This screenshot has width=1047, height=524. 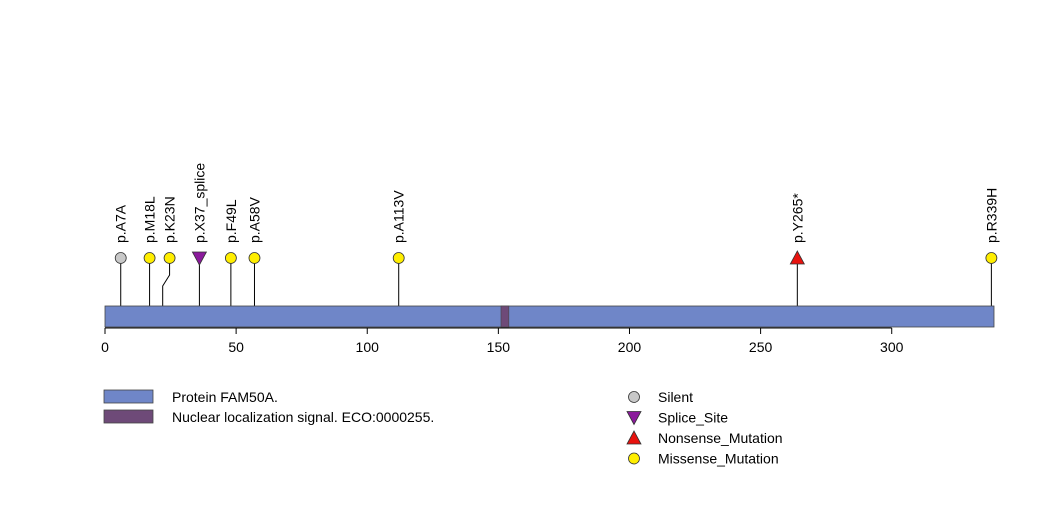 What do you see at coordinates (797, 218) in the screenshot?
I see `mutation-label-p-y265-: p.Y265*` at bounding box center [797, 218].